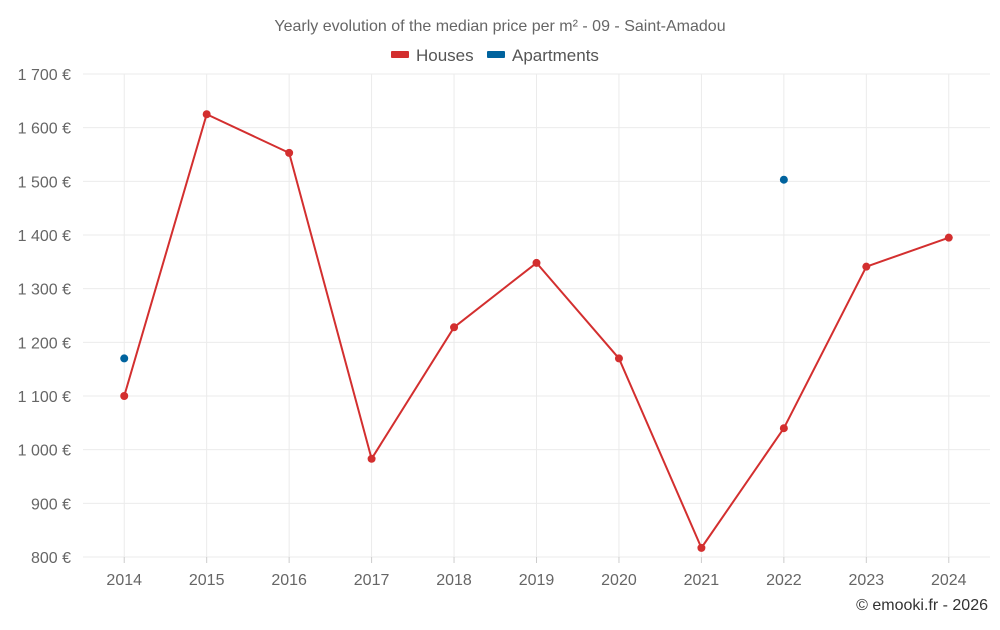  I want to click on y-tick-label: 1 100 €, so click(44, 397).